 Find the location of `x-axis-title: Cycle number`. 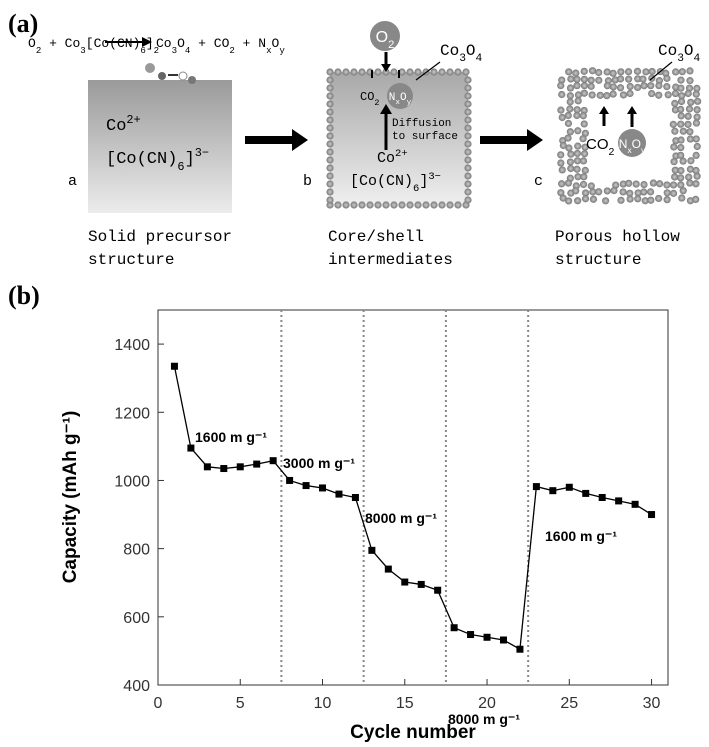

x-axis-title: Cycle number is located at coordinates (413, 732).